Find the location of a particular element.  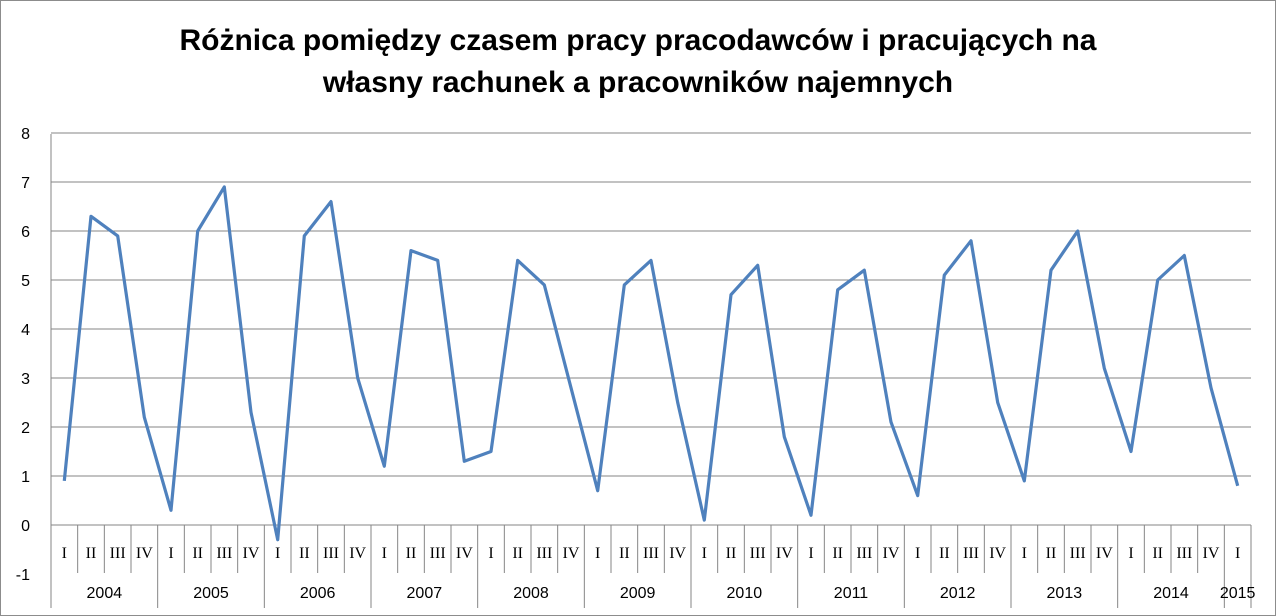

y-tick-label: 0 is located at coordinates (25, 526).